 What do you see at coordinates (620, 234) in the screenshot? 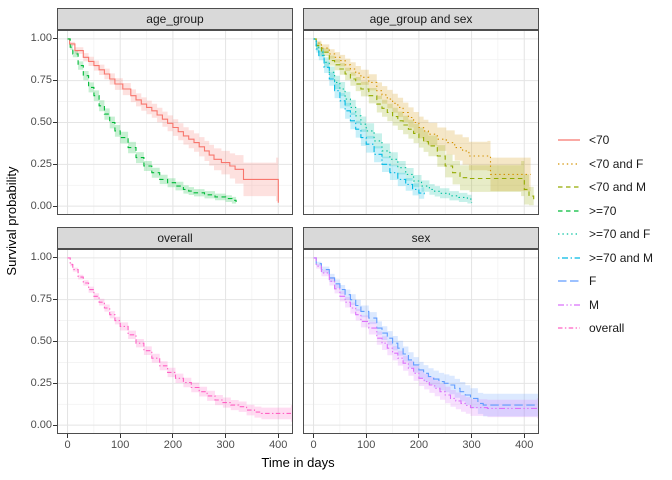
I see `legend-label: >=70 and F` at bounding box center [620, 234].